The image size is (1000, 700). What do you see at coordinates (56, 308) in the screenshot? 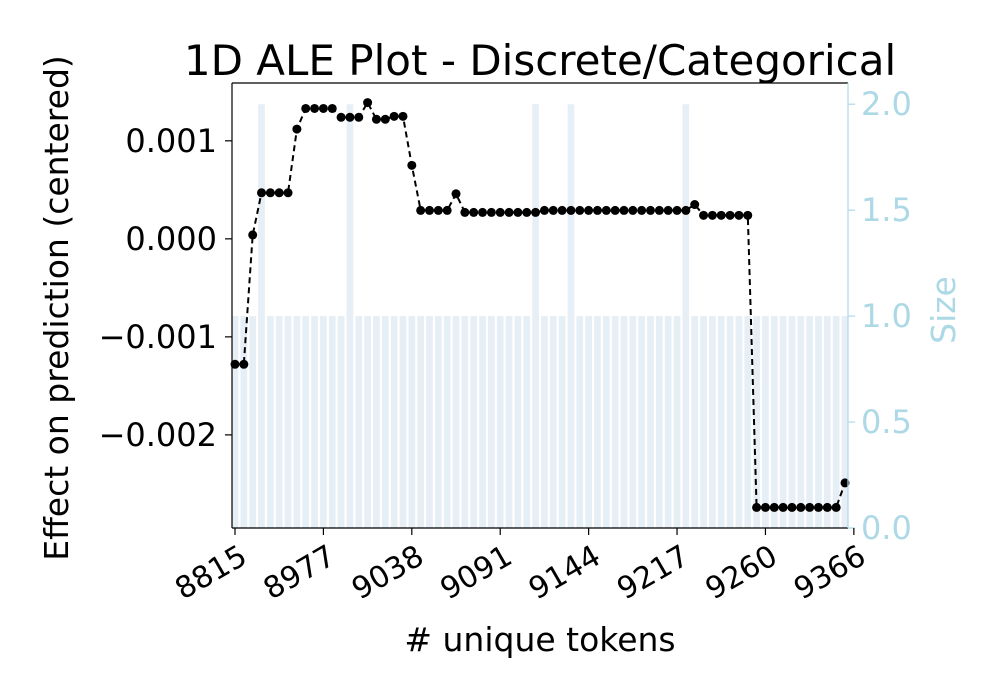
I see `y-axis-title: Effect on prediction (centered)` at bounding box center [56, 308].